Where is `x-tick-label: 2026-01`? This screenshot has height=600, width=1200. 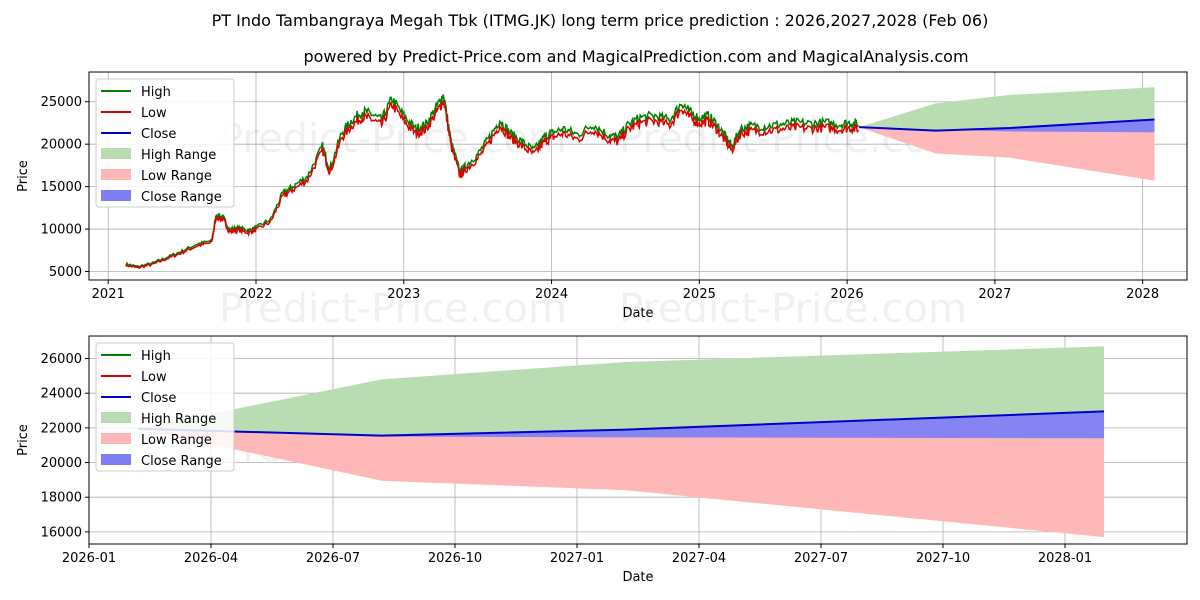 x-tick-label: 2026-01 is located at coordinates (89, 558).